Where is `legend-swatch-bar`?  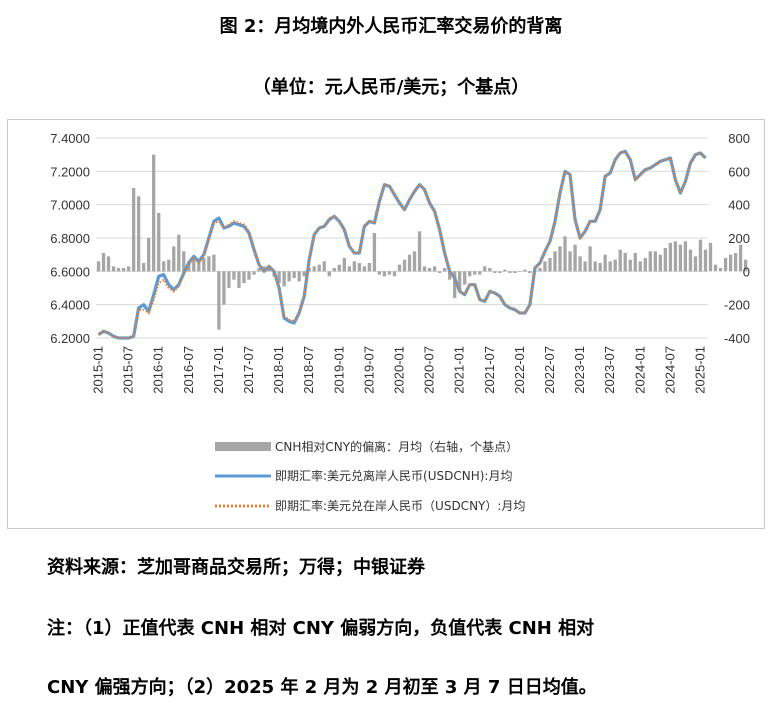
legend-swatch-bar is located at coordinates (243, 446).